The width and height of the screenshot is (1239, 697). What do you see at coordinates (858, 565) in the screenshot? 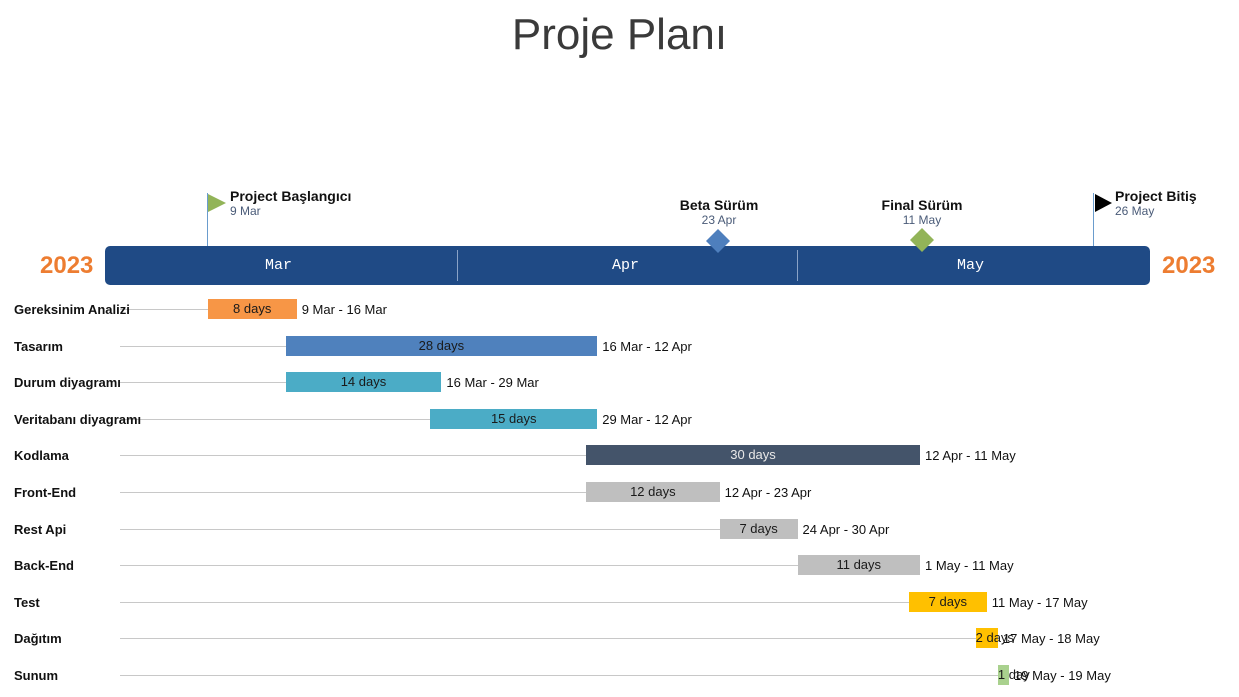
I see `task-bar: 11 days` at bounding box center [858, 565].